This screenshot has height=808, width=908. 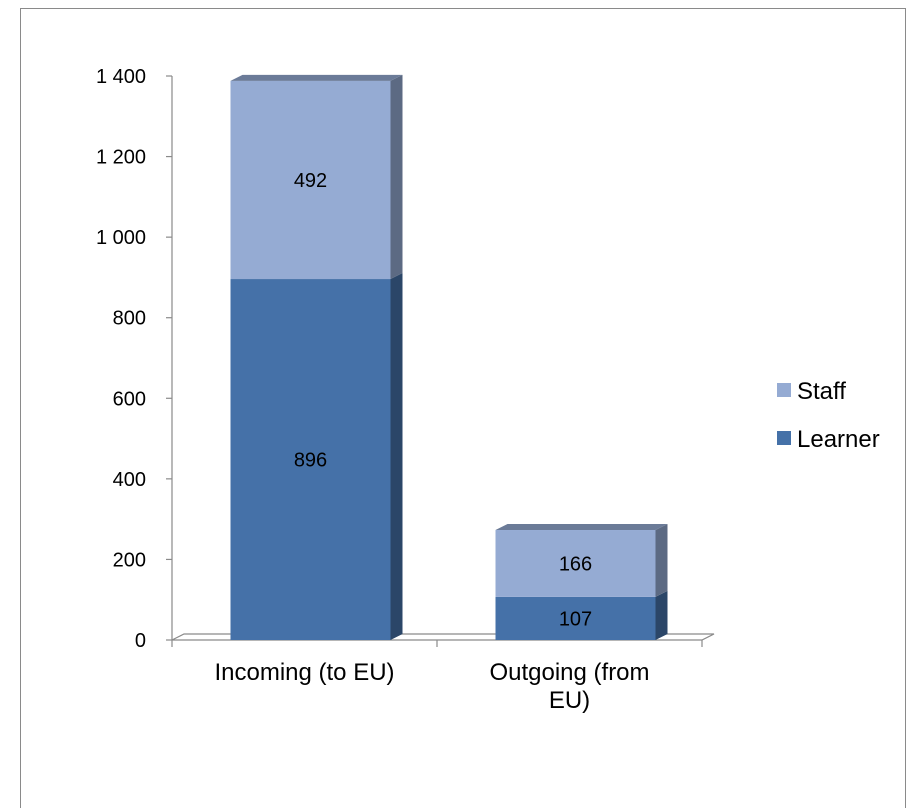 I want to click on y-tick-label: 400, so click(x=129, y=480).